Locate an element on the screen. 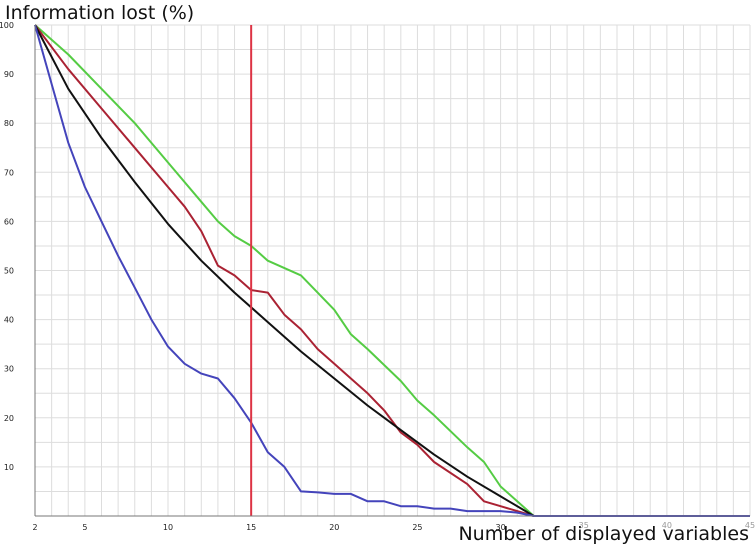 This screenshot has width=755, height=546. y-tick-label: 40 is located at coordinates (9, 320).